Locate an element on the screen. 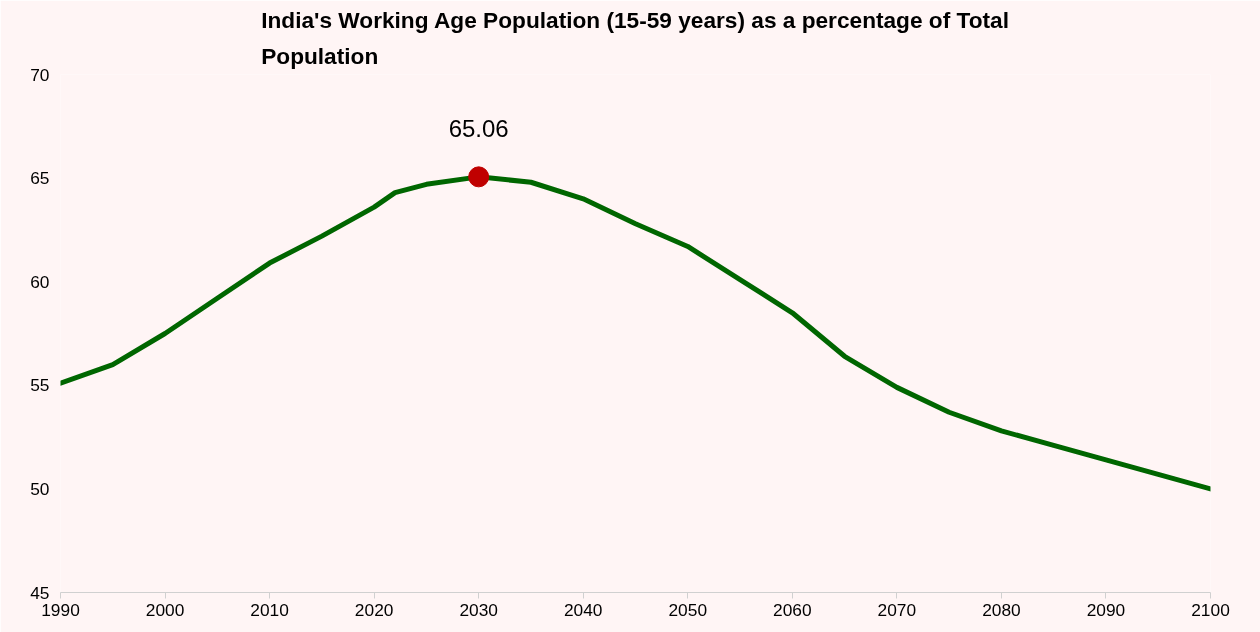  x-tick-label: 2020 is located at coordinates (374, 609).